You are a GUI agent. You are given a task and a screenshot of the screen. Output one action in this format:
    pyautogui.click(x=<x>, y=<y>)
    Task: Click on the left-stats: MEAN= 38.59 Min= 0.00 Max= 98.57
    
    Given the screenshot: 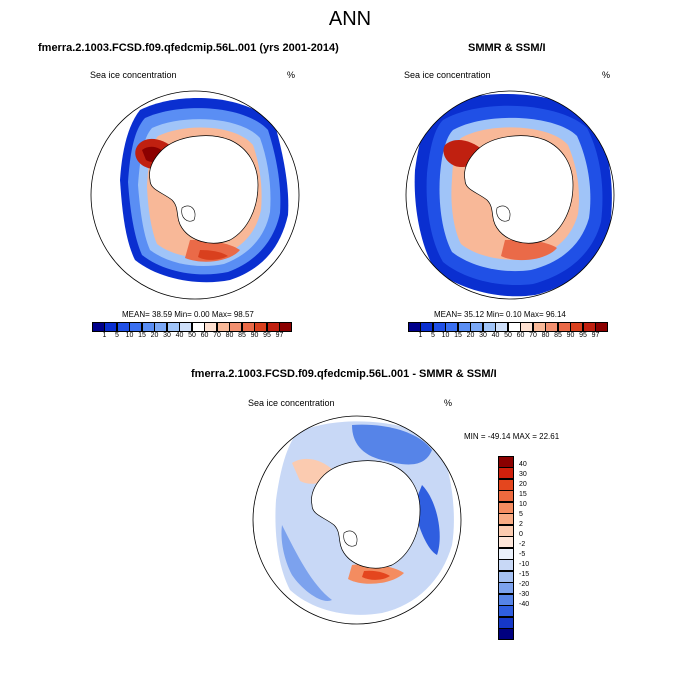 What is the action you would take?
    pyautogui.click(x=188, y=314)
    